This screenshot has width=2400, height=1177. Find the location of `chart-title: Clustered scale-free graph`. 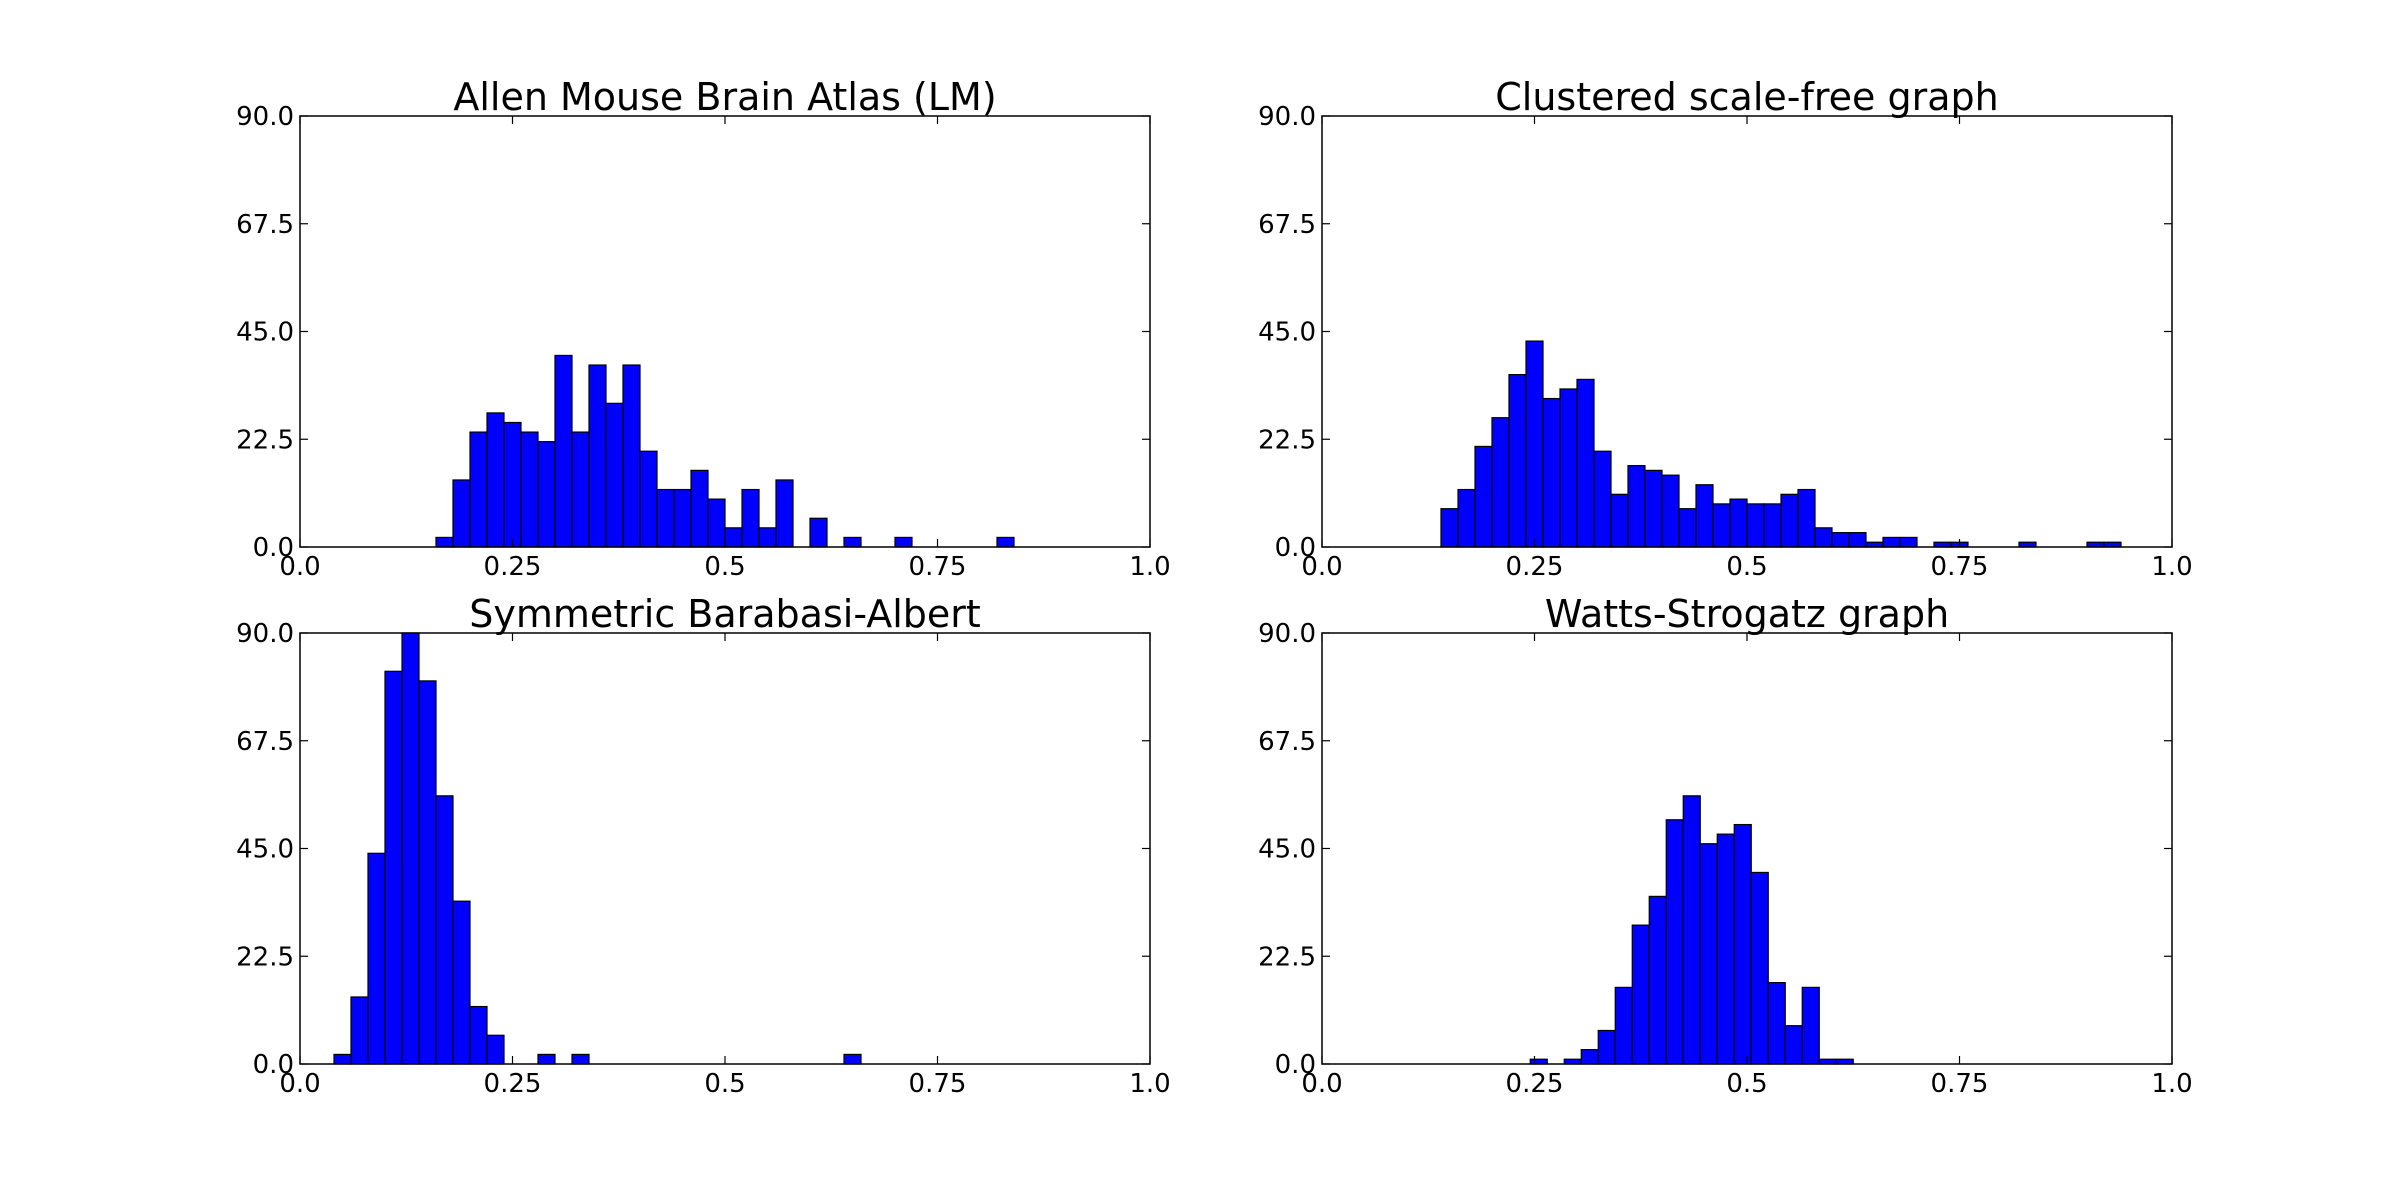

chart-title: Clustered scale-free graph is located at coordinates (1746, 97).